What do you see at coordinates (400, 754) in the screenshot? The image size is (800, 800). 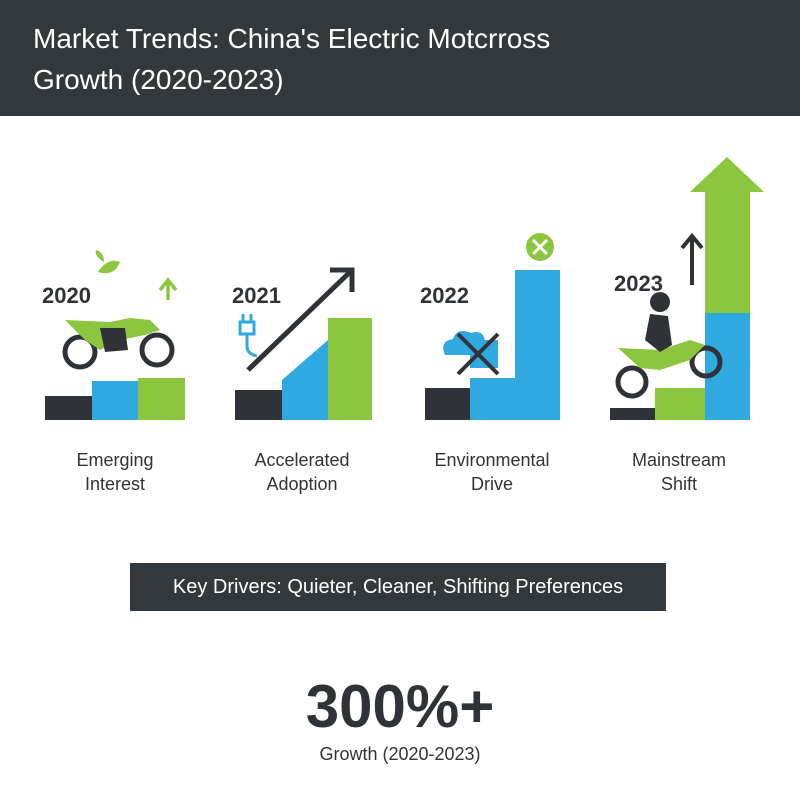 I see `stat-label: Growth (2020-2023)` at bounding box center [400, 754].